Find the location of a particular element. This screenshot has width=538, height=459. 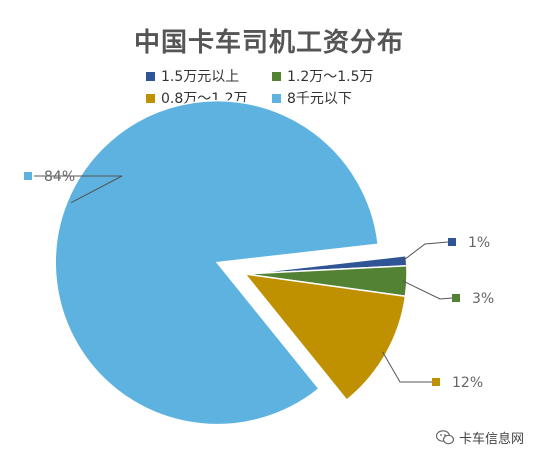

data-label-1: 1% is located at coordinates (479, 243).